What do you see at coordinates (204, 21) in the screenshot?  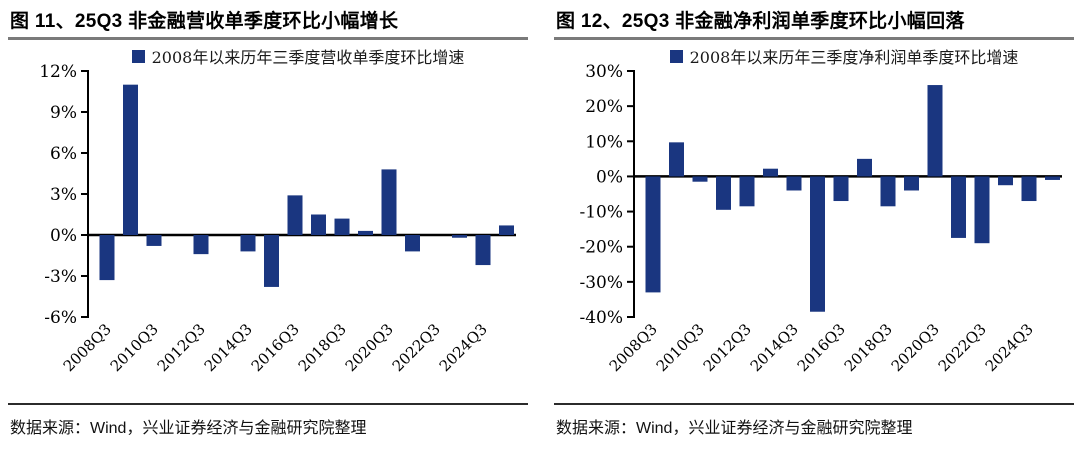 I see `figure-title: 图 11、25Q3 非金融营收单季度环比小幅增长` at bounding box center [204, 21].